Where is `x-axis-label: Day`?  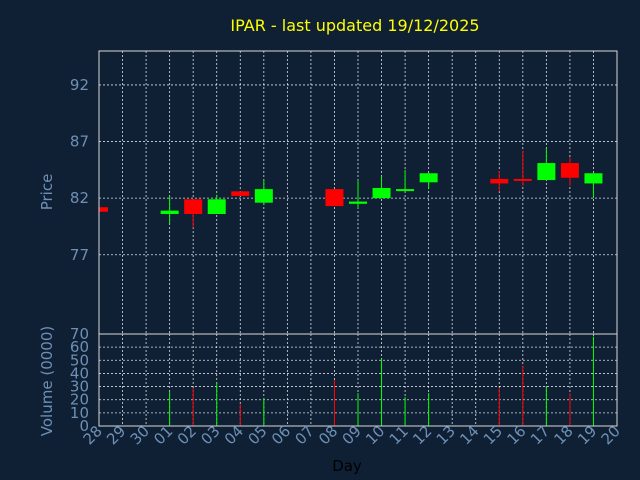 x-axis-label: Day is located at coordinates (347, 466).